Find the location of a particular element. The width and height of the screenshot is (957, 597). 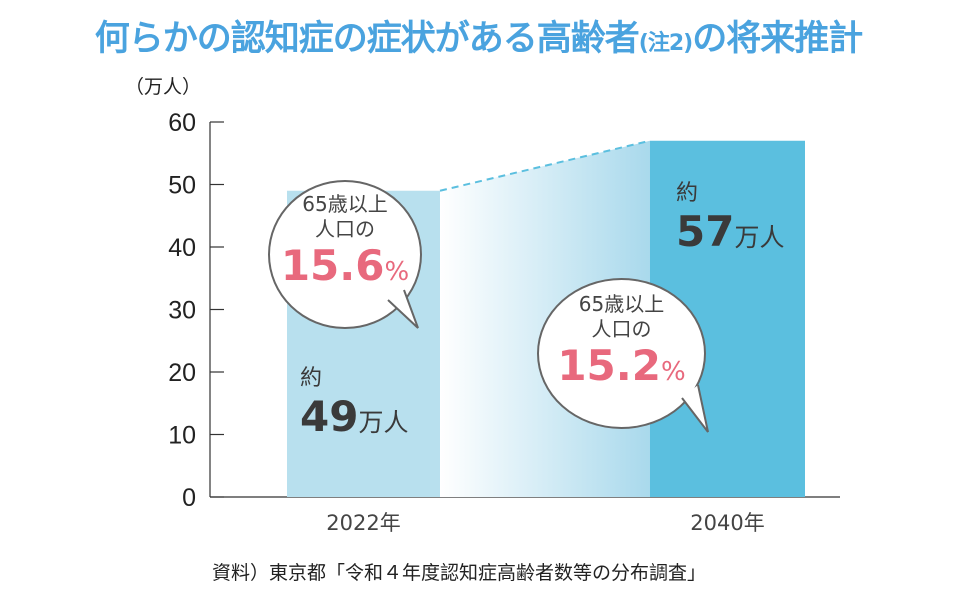

chart-title: 何らかの認知症の症状がある高齢者(注2)の将来推計 is located at coordinates (478, 35).